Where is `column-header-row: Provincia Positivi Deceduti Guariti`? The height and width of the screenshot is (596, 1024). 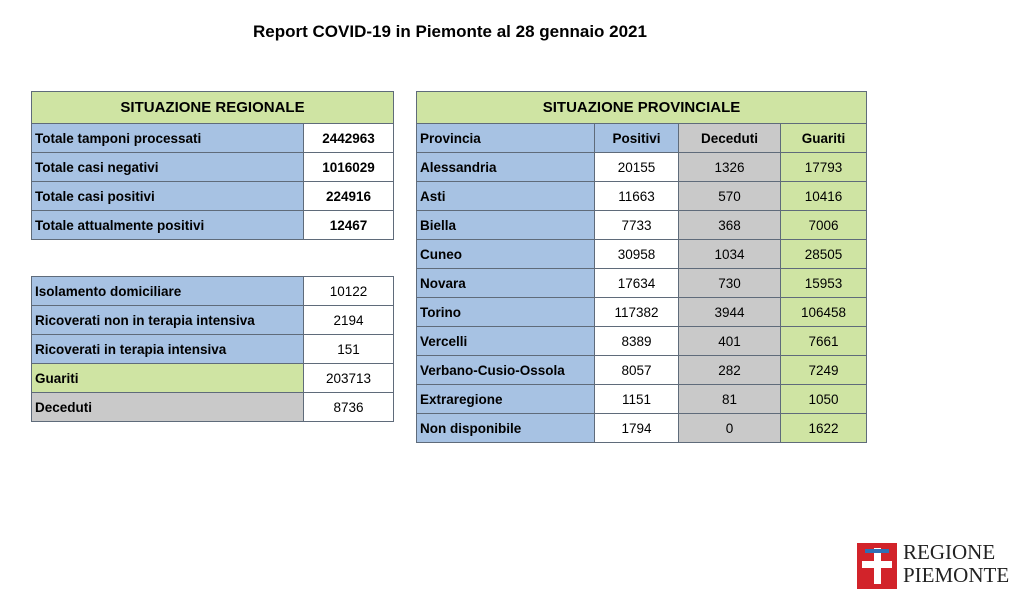
column-header-row: Provincia Positivi Deceduti Guariti is located at coordinates (642, 138).